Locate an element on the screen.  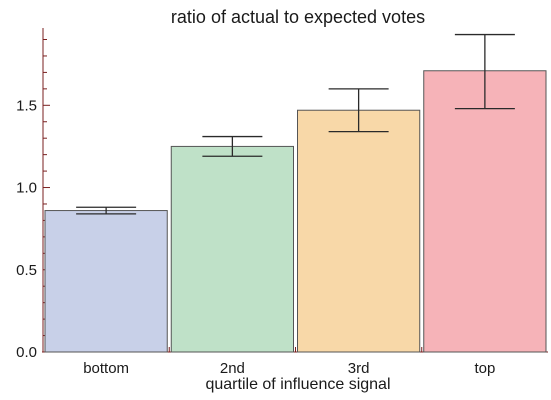
y-tick-label: 1.0 is located at coordinates (26, 188).